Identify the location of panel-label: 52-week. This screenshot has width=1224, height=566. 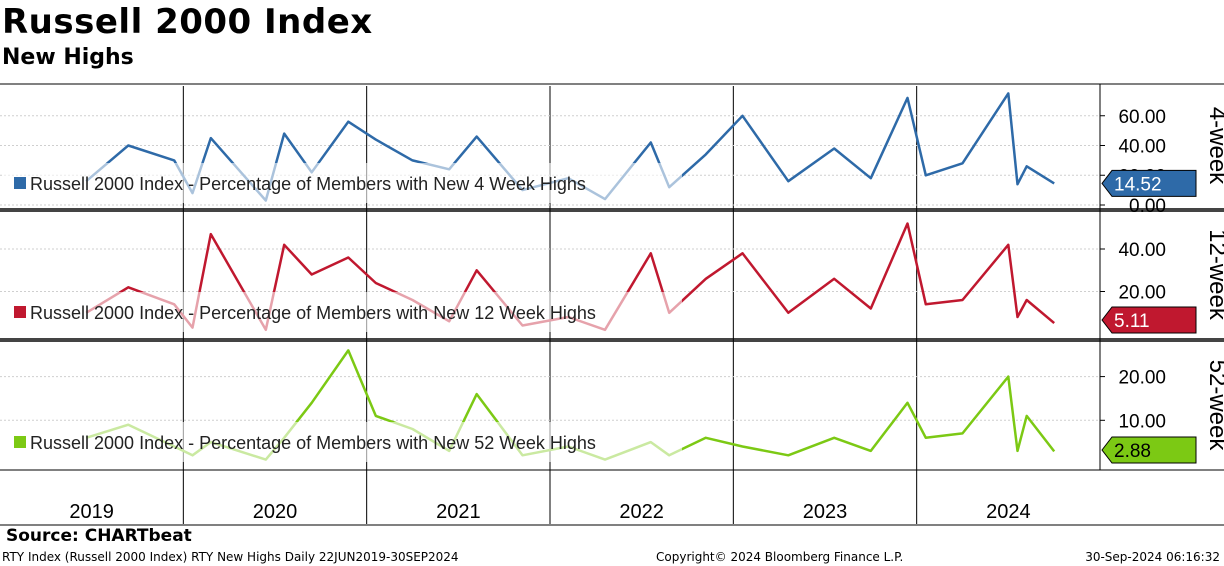
(1214, 406).